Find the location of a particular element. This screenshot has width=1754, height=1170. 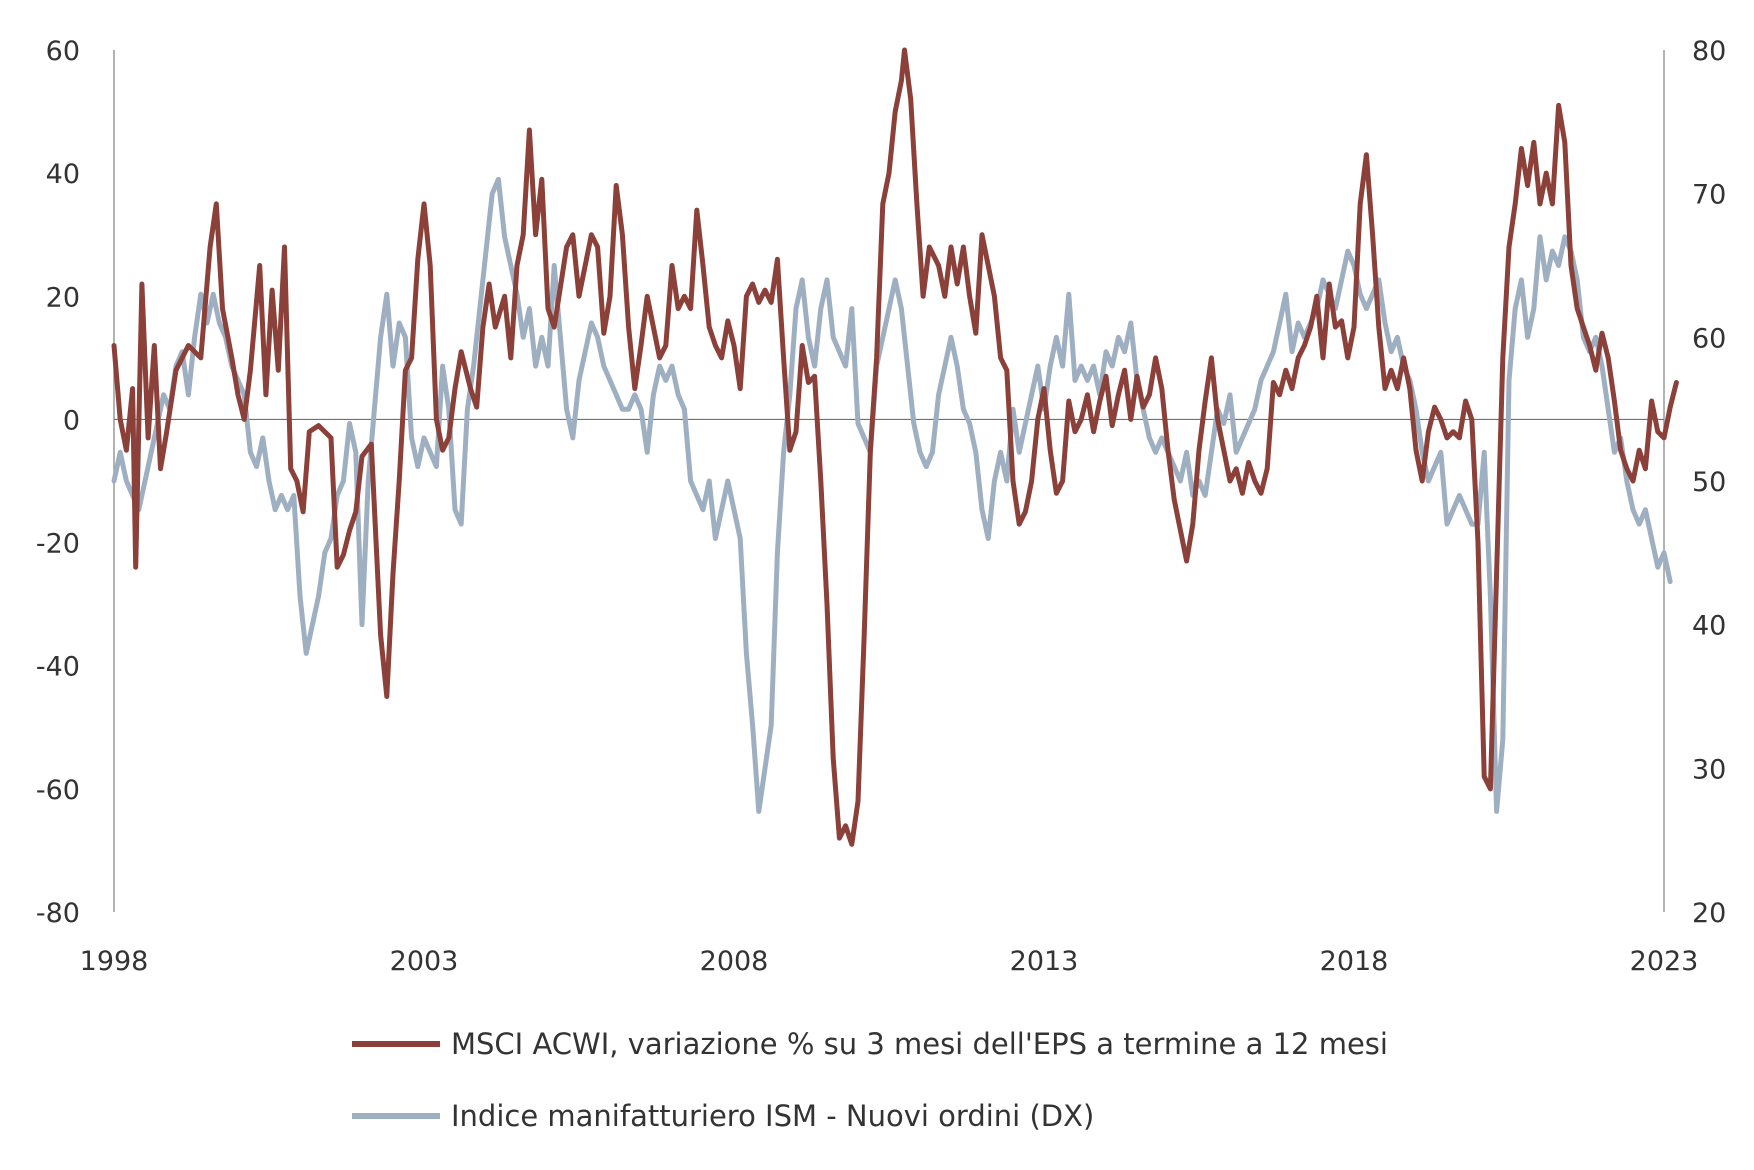

right-tick-label: 20 is located at coordinates (1709, 913).